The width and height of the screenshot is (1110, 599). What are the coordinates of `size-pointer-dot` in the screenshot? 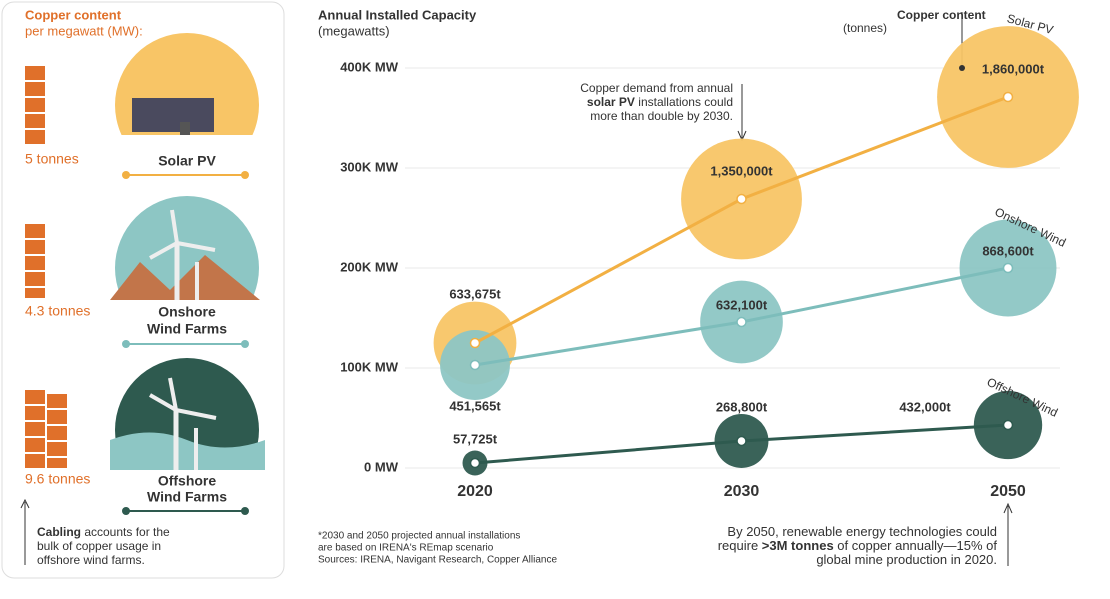 It's located at (962, 68).